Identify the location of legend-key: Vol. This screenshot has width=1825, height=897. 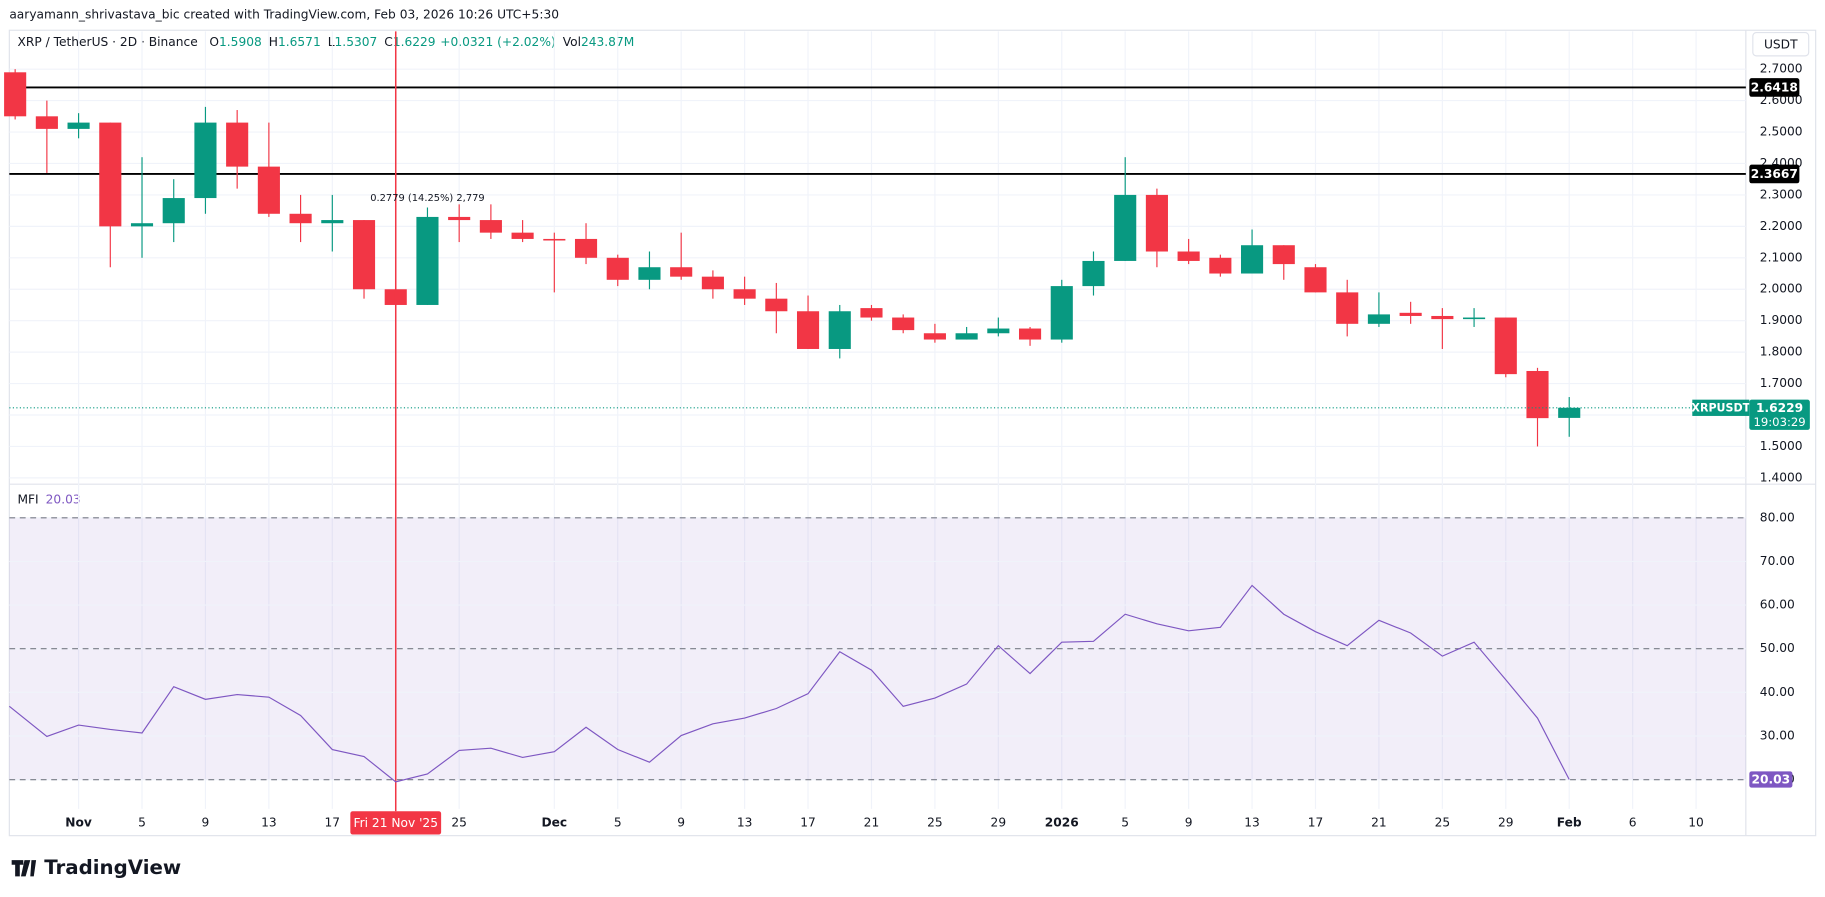
(572, 41).